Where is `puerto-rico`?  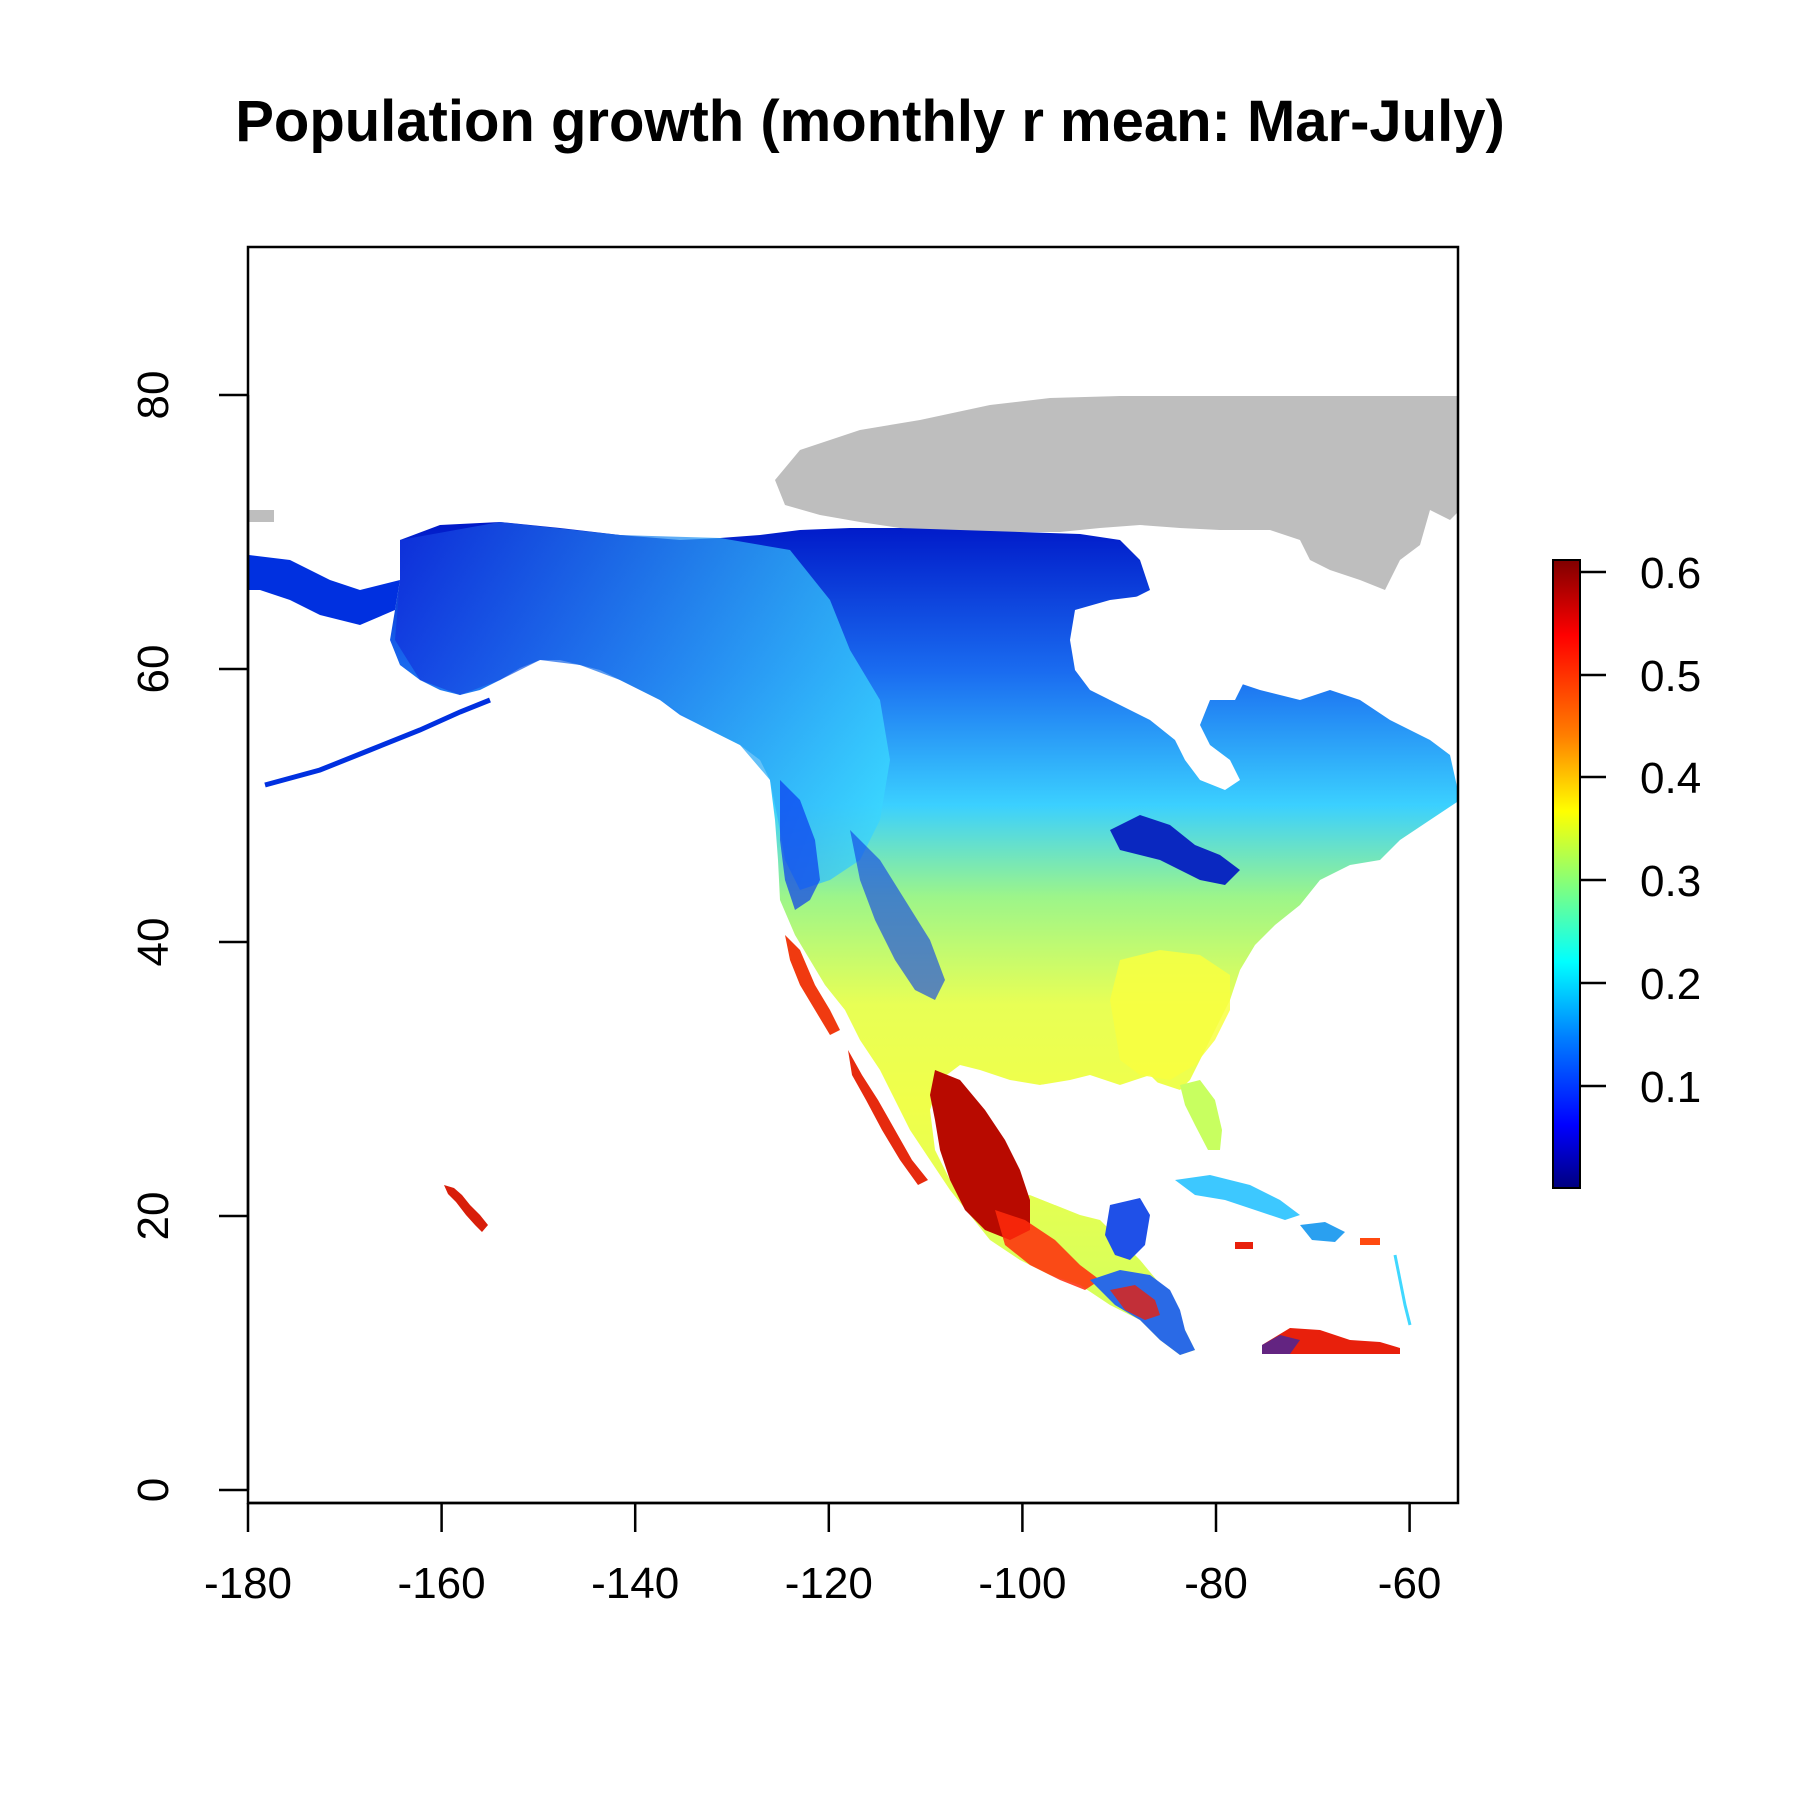
puerto-rico is located at coordinates (1370, 1241).